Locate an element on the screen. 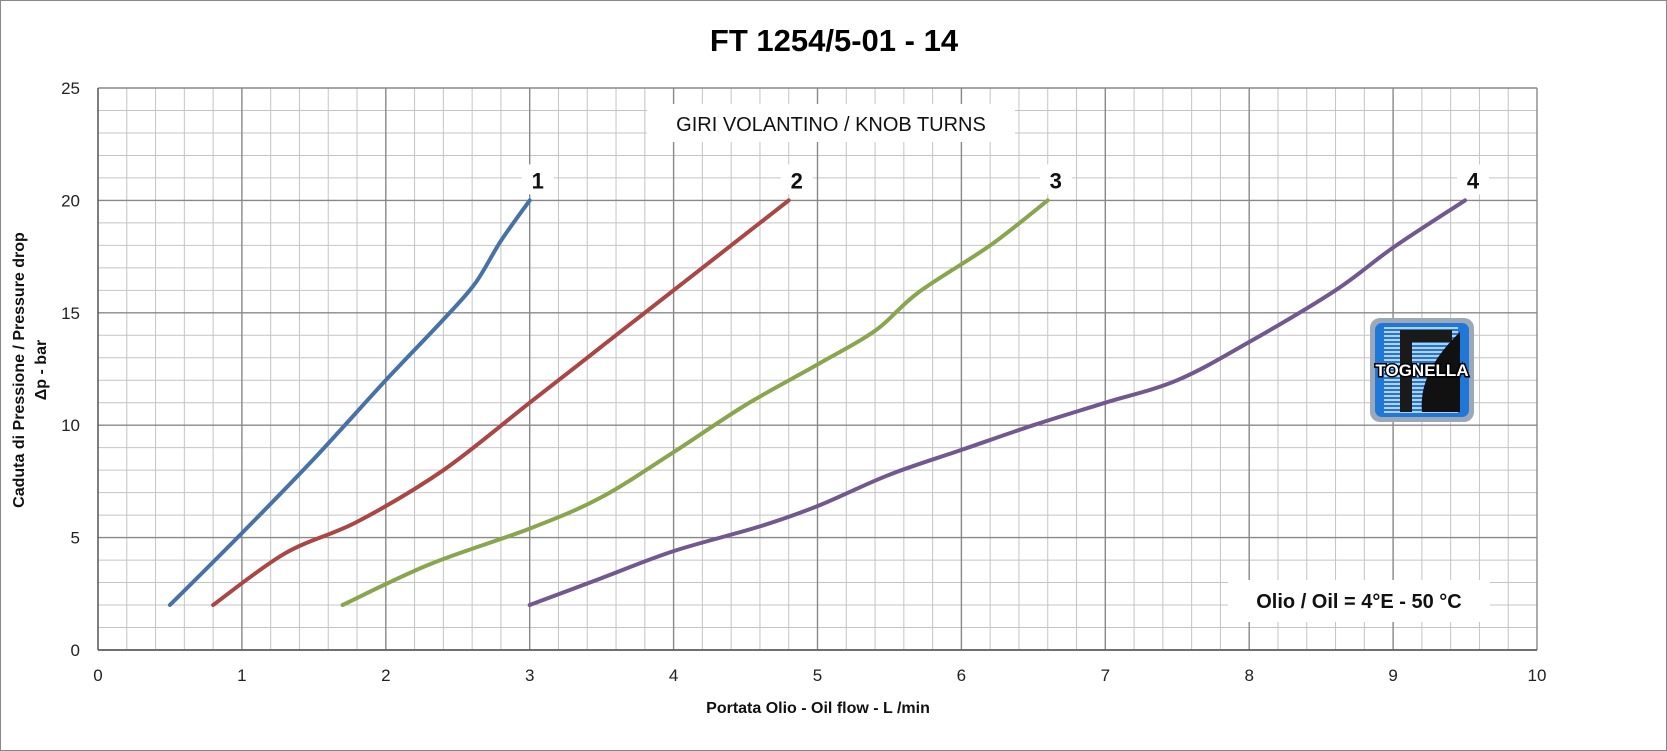  legend-title-box is located at coordinates (831, 123).